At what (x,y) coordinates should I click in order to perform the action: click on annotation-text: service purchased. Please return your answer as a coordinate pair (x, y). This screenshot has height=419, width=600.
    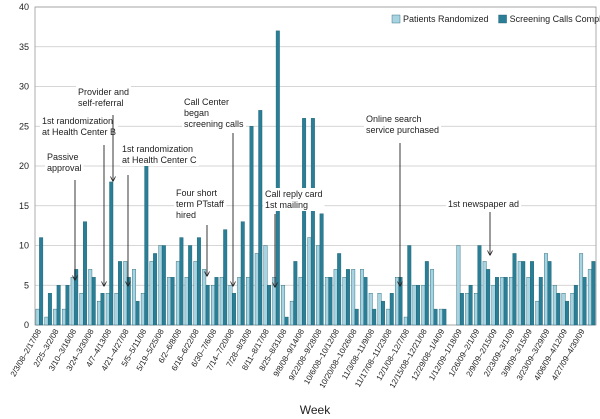
    Looking at the image, I should click on (402, 130).